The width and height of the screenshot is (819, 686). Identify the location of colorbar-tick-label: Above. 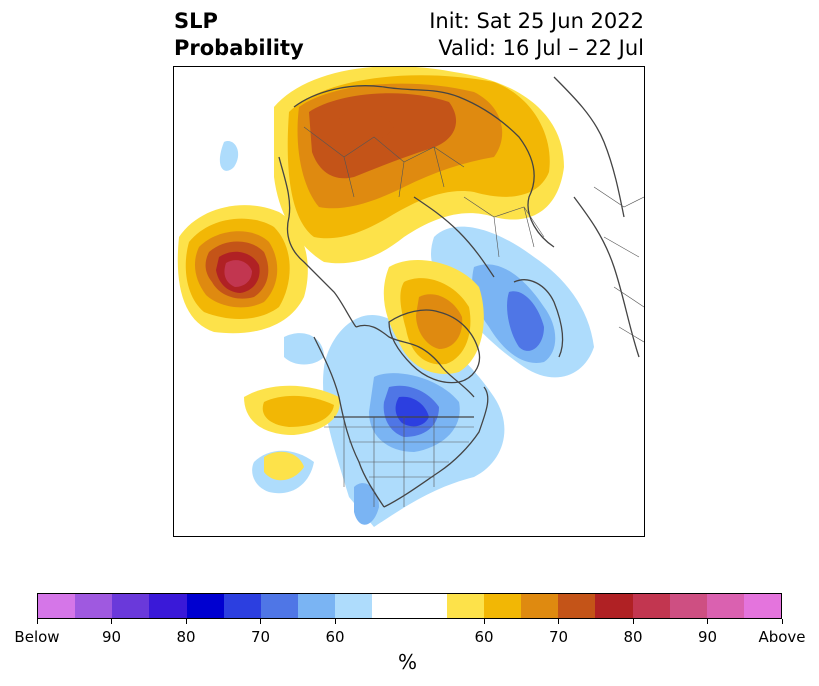
(782, 637).